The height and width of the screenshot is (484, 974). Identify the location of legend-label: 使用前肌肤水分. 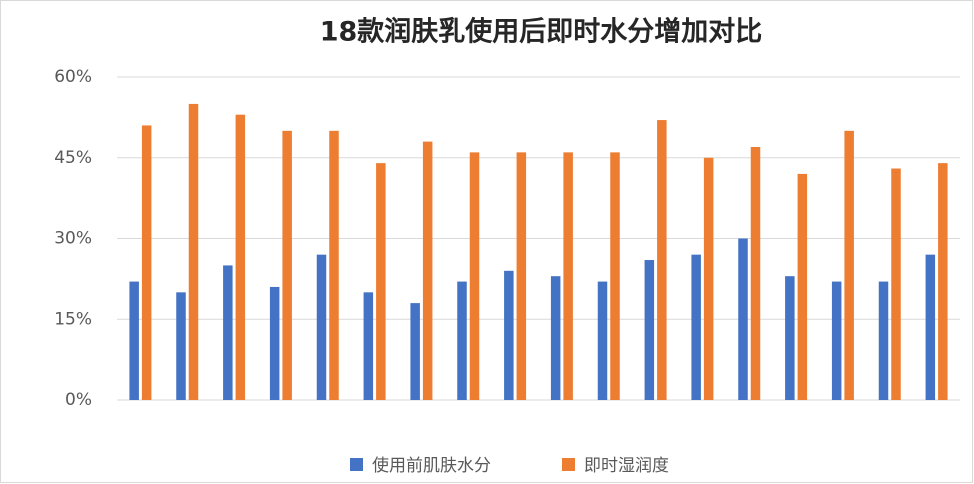
(431, 465).